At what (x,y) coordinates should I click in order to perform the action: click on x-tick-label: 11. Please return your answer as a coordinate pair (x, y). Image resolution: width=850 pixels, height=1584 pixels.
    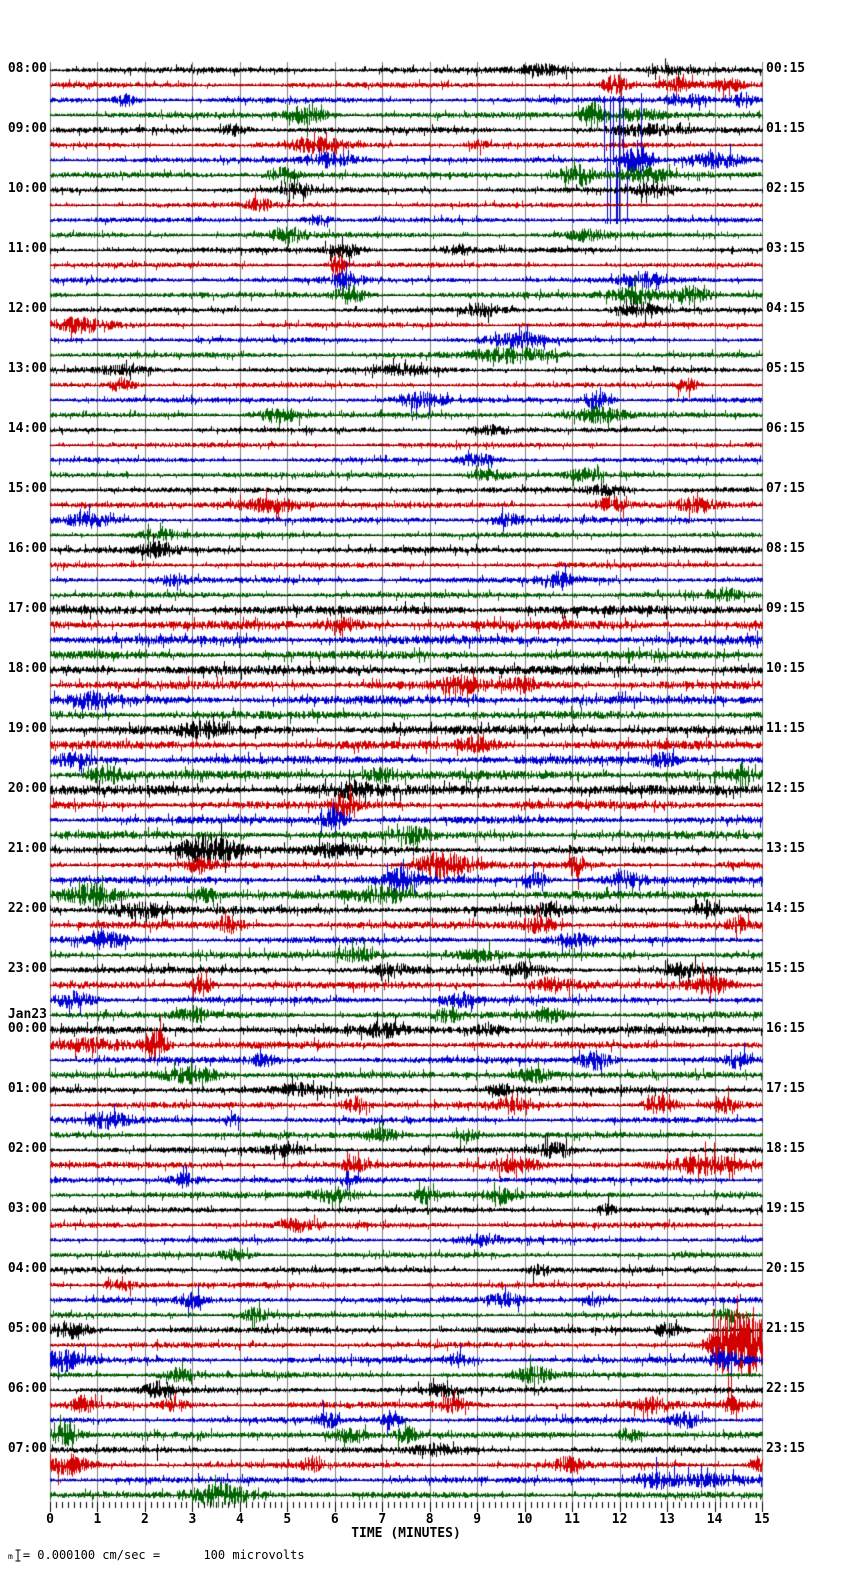
    Looking at the image, I should click on (572, 1519).